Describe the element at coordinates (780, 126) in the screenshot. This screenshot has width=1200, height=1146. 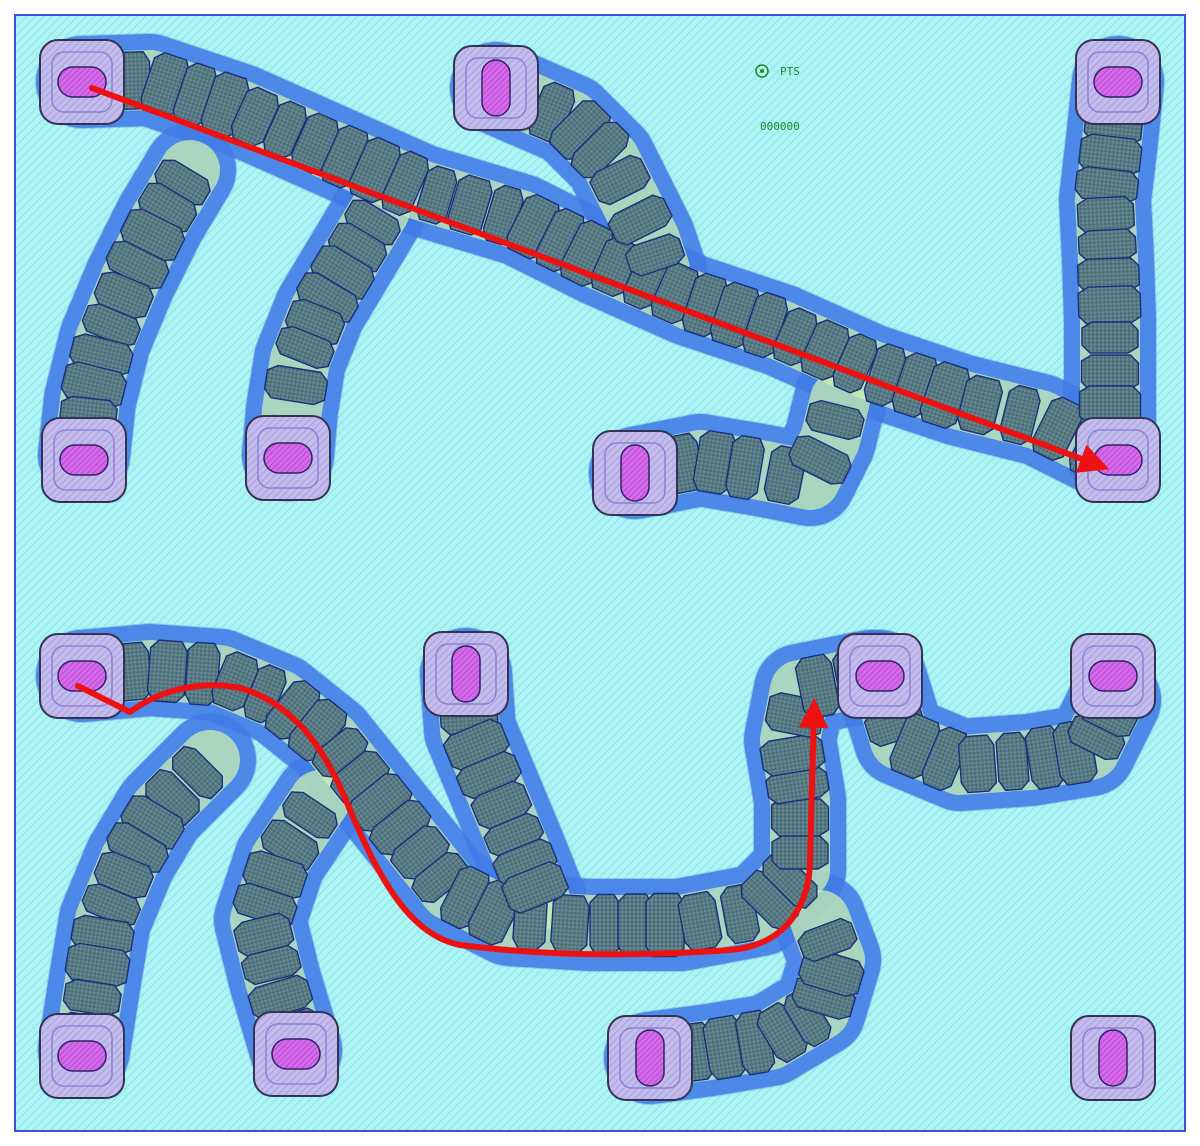
I see `id-label: 000000` at that location.